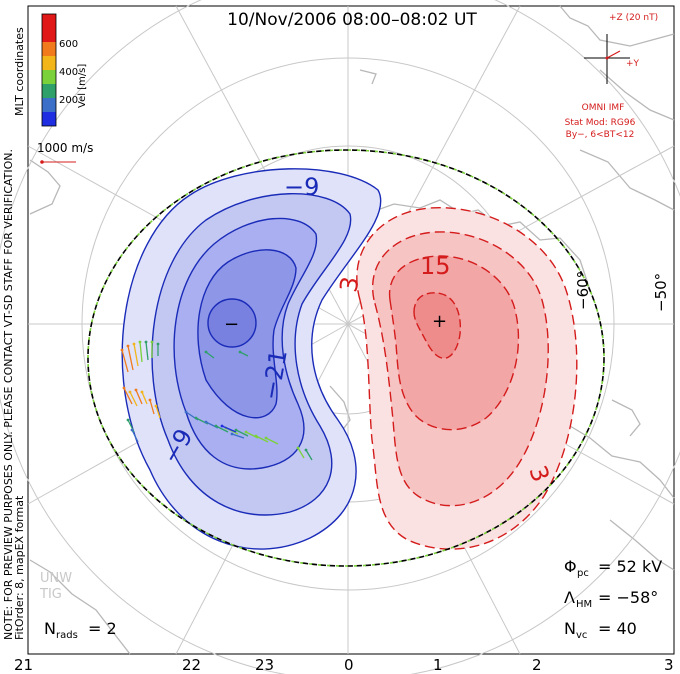 The image size is (680, 674). What do you see at coordinates (23, 665) in the screenshot?
I see `mlt-label-21: 21` at bounding box center [23, 665].